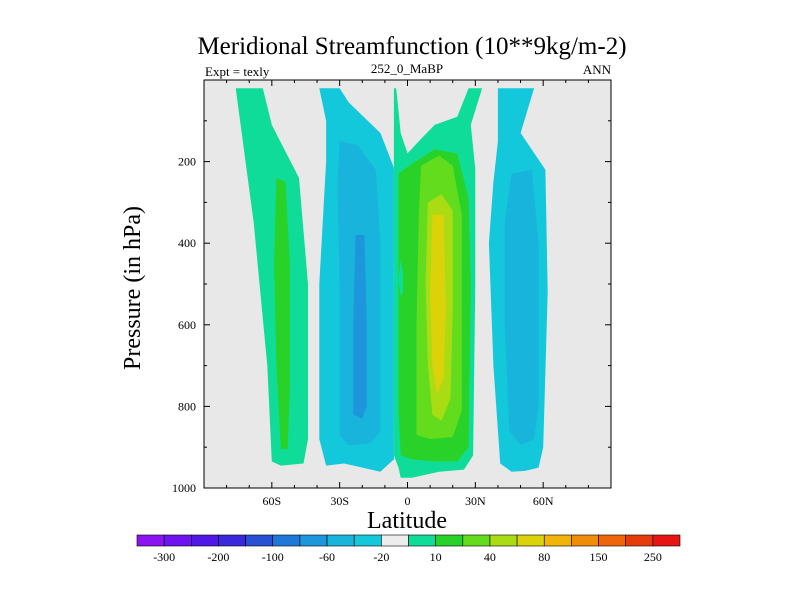  I want to click on period-label: 252_0_MaBP, so click(407, 68).